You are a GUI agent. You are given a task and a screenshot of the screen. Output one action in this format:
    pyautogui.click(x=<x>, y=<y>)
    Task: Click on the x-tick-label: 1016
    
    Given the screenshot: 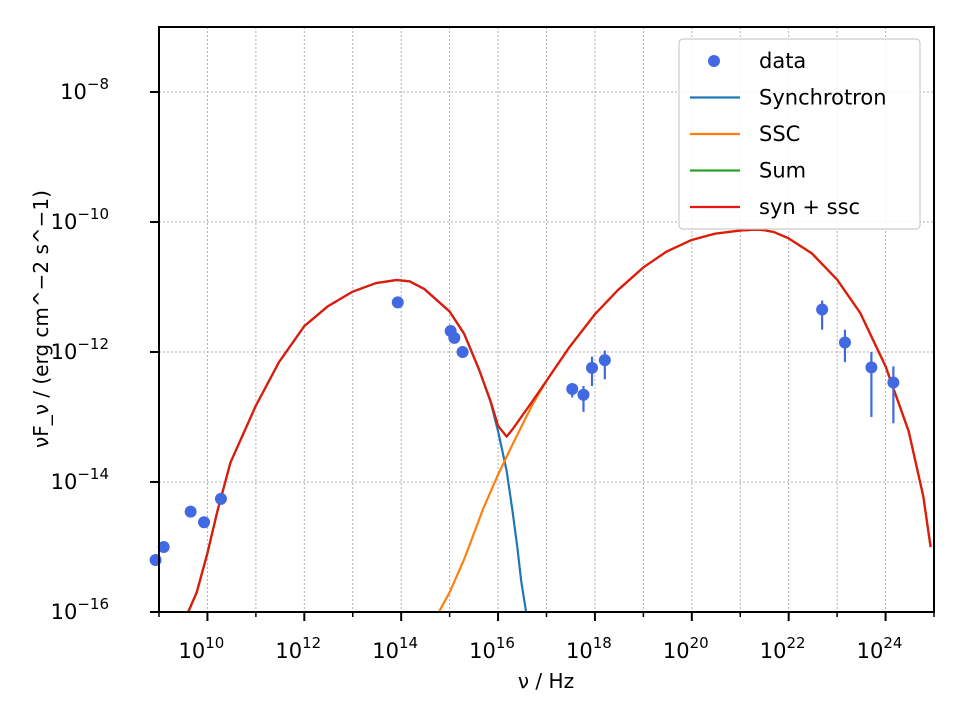 What is the action you would take?
    pyautogui.click(x=492, y=648)
    